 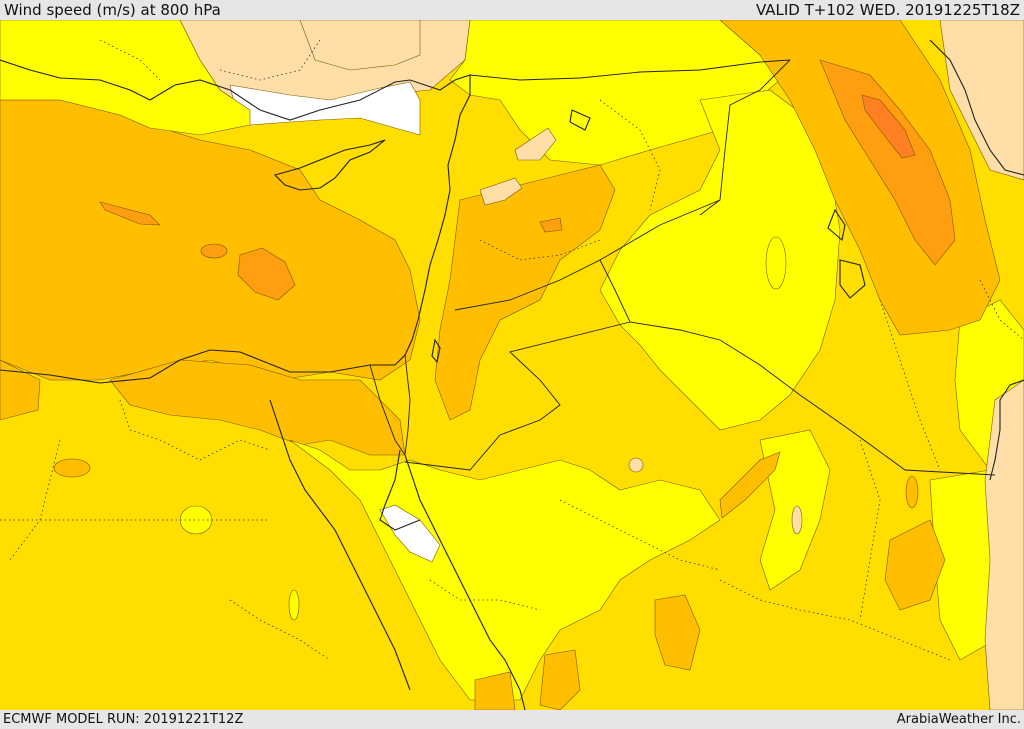 What do you see at coordinates (776, 263) in the screenshot?
I see `yellow-patch-iraq` at bounding box center [776, 263].